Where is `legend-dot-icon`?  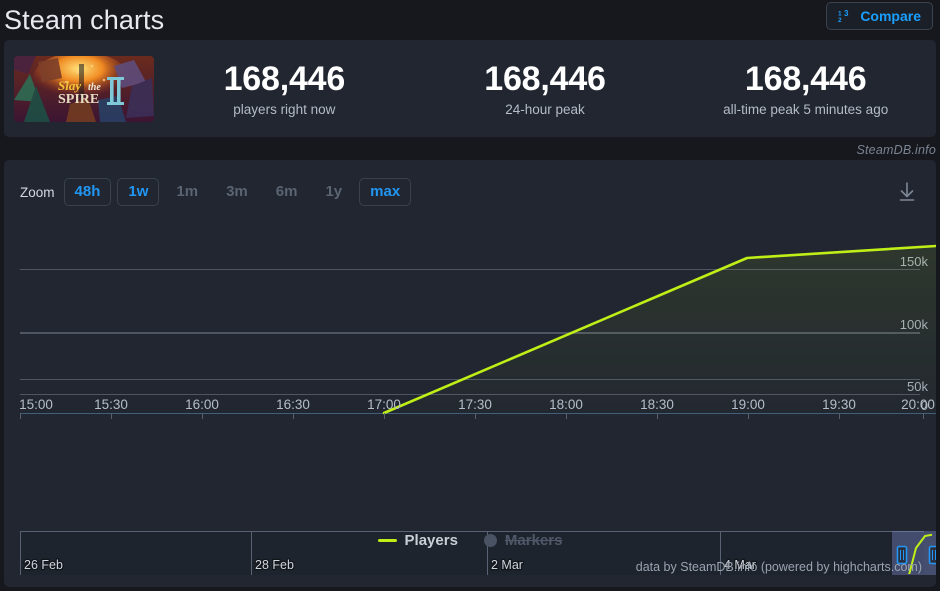
legend-dot-icon is located at coordinates (490, 540).